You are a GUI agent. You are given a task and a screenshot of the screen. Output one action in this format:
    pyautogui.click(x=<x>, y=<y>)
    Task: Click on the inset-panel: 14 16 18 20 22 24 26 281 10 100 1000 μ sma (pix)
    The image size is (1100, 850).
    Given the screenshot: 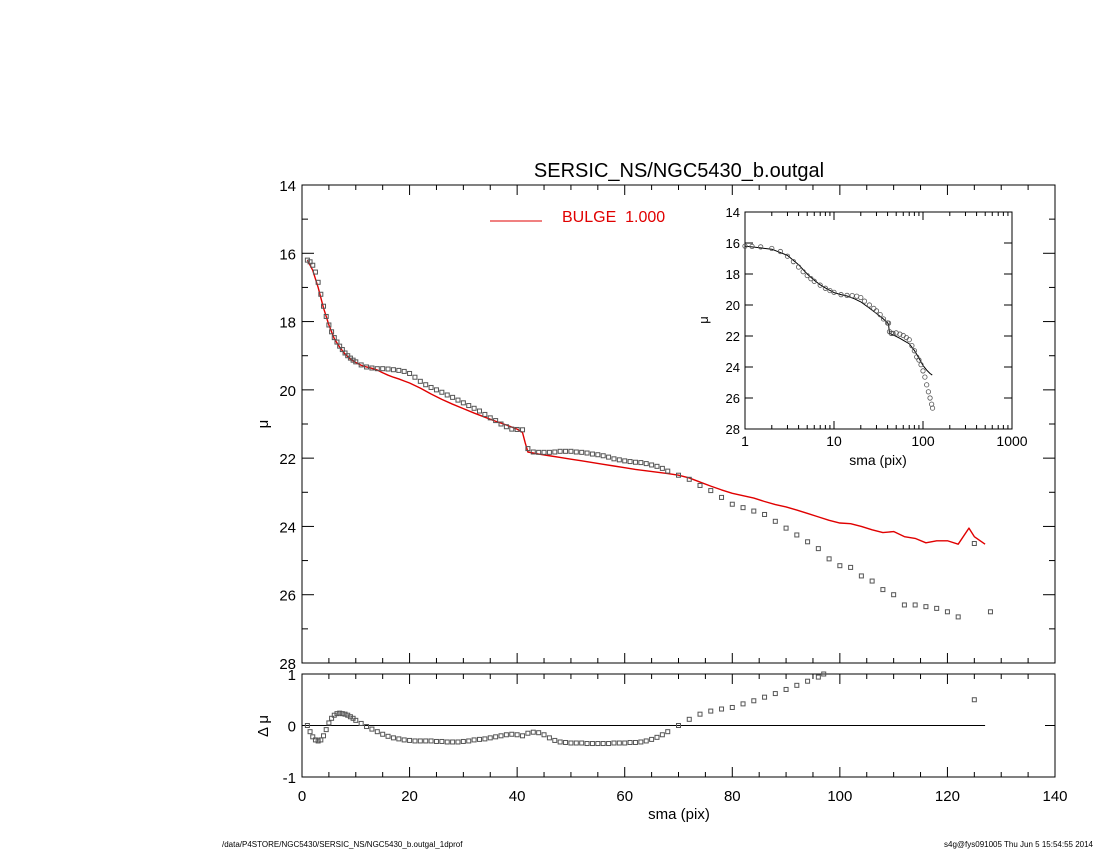 What is the action you would take?
    pyautogui.click(x=862, y=336)
    